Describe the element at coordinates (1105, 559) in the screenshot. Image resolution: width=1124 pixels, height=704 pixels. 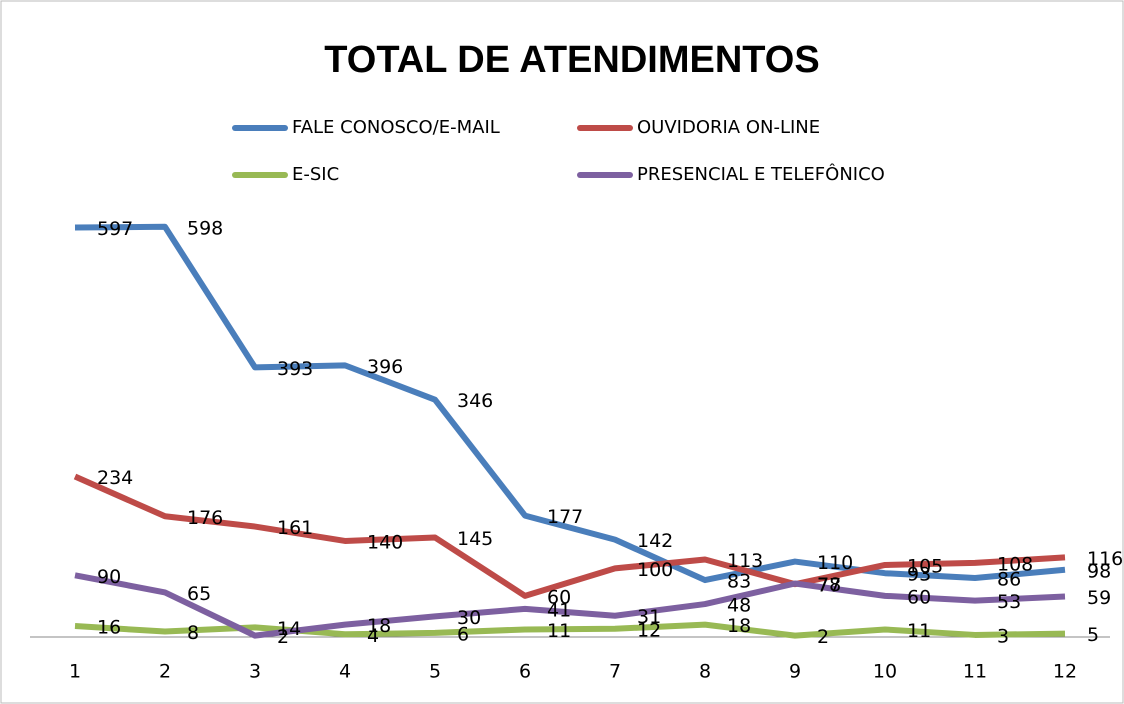
I see `data-label: 116` at that location.